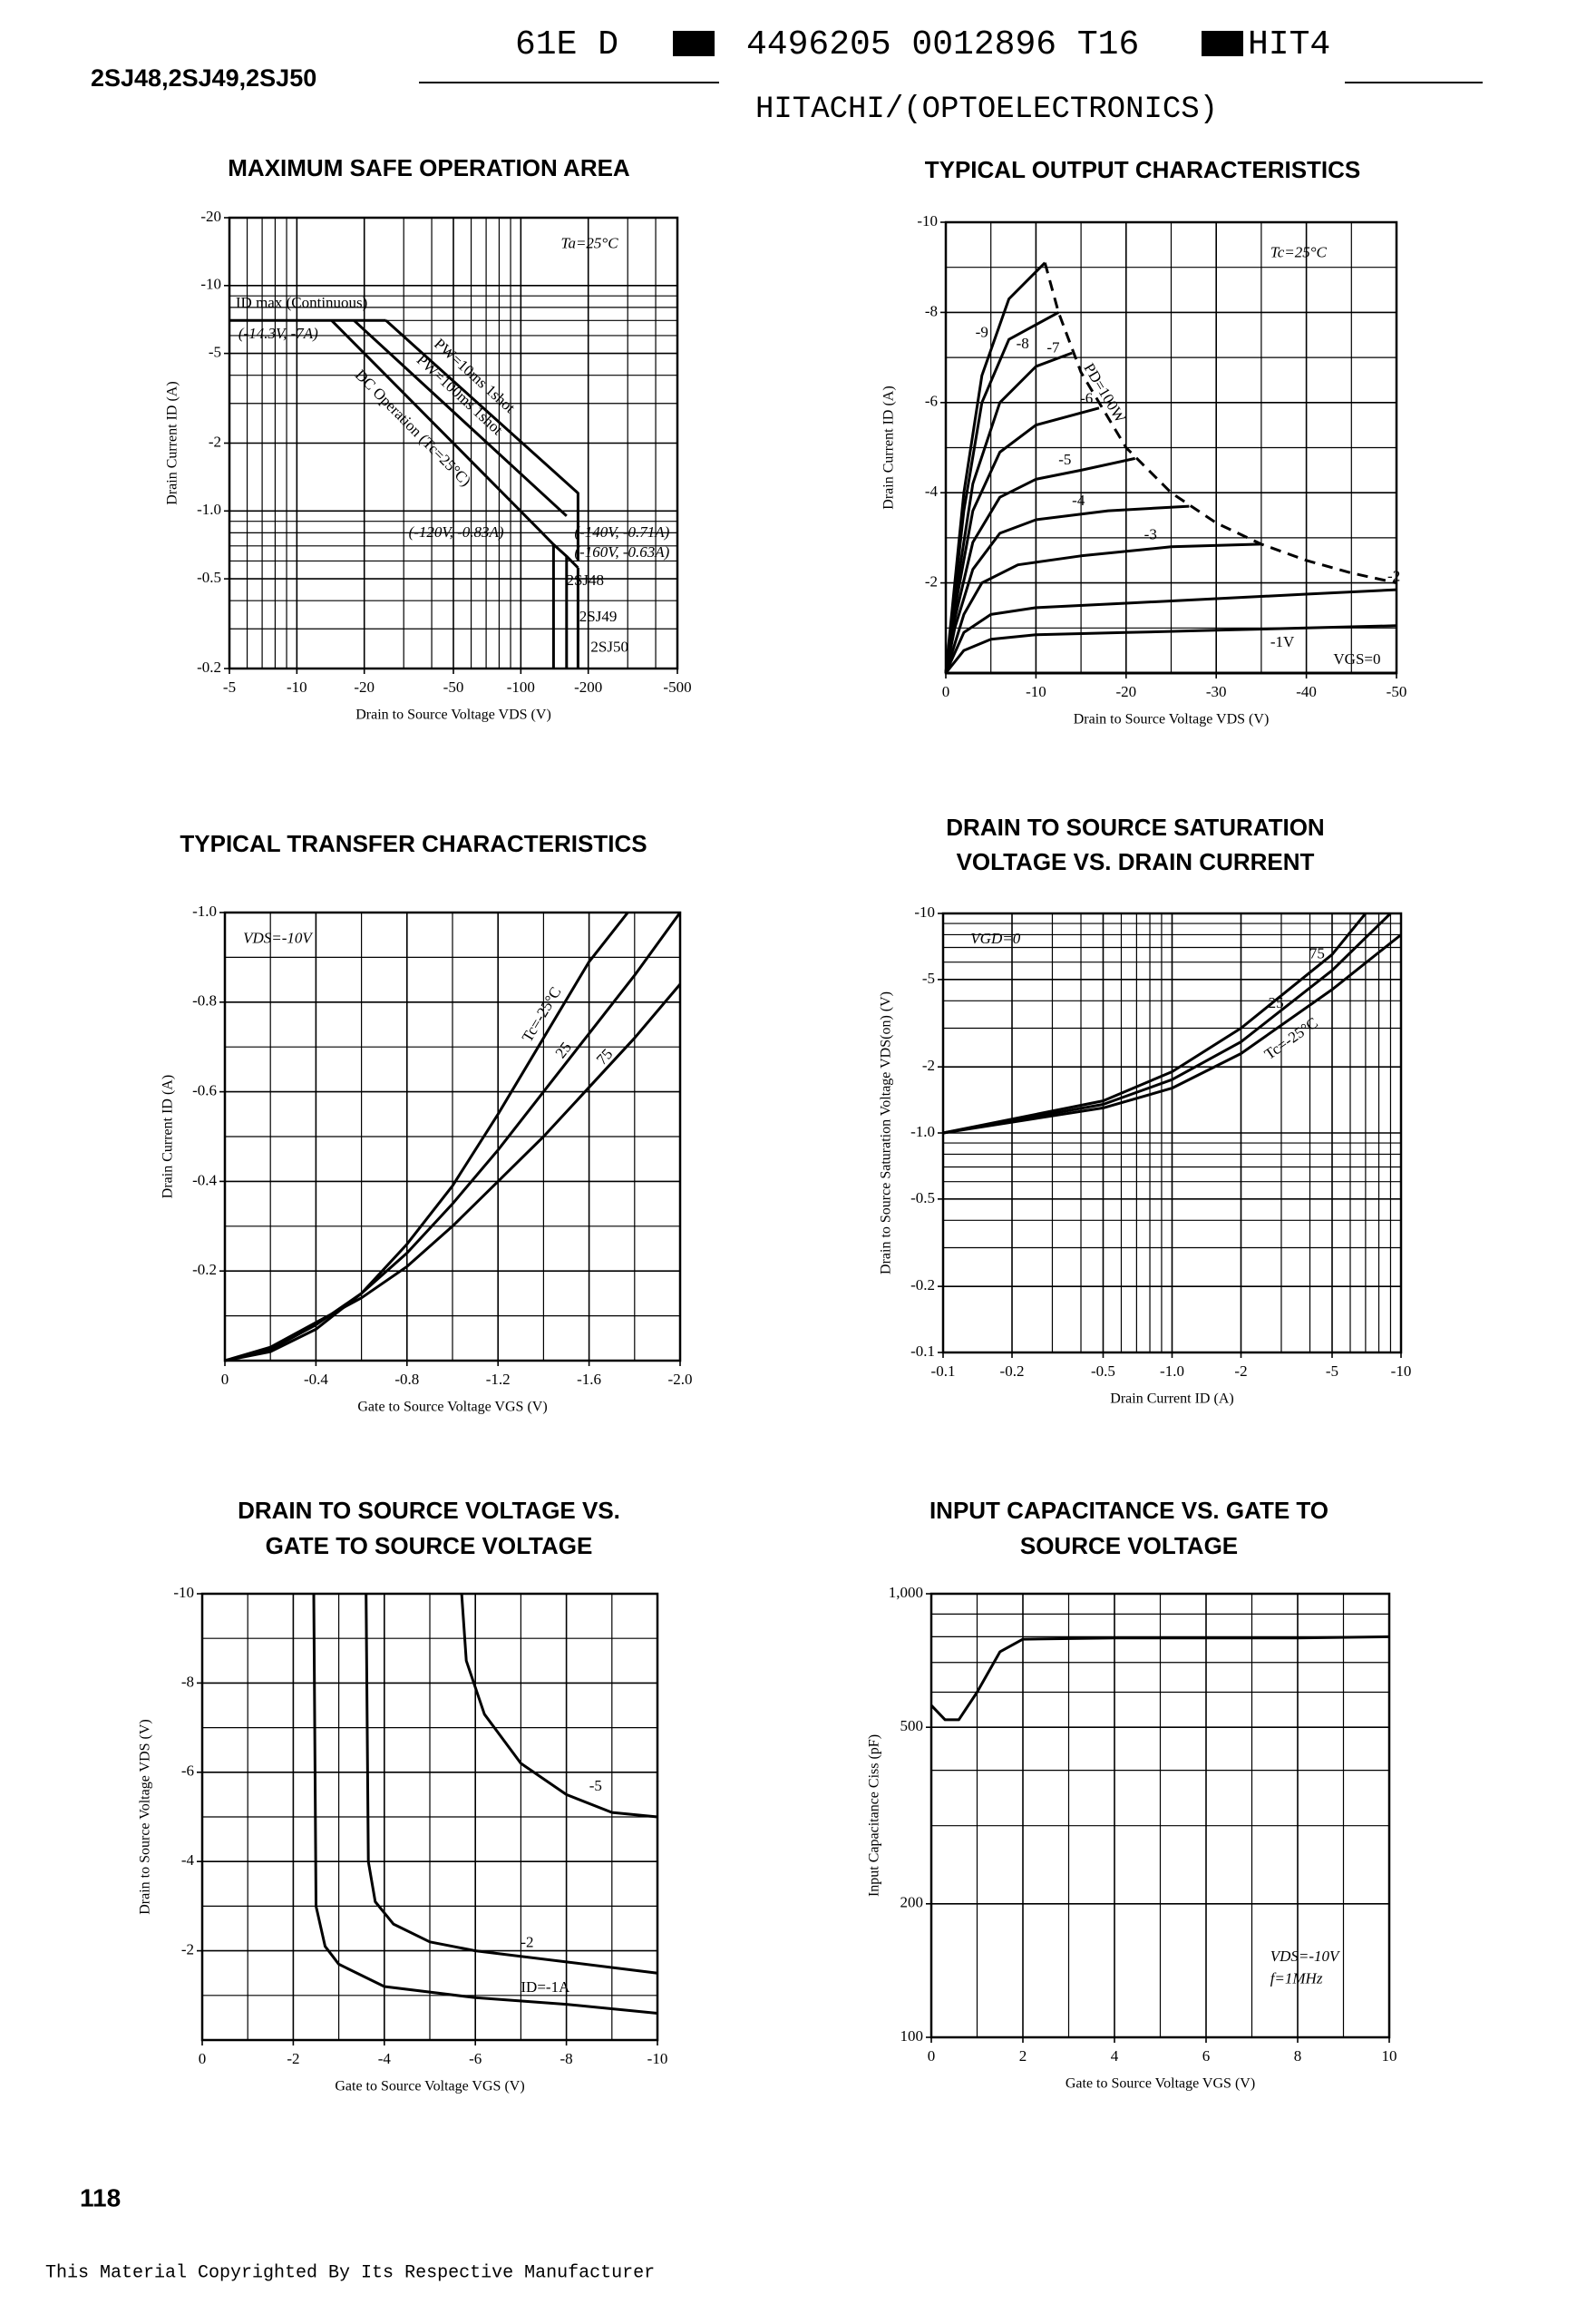 The height and width of the screenshot is (2304, 1596). Describe the element at coordinates (621, 552) in the screenshot. I see `annotation: (-160V, -0.63A)` at that location.